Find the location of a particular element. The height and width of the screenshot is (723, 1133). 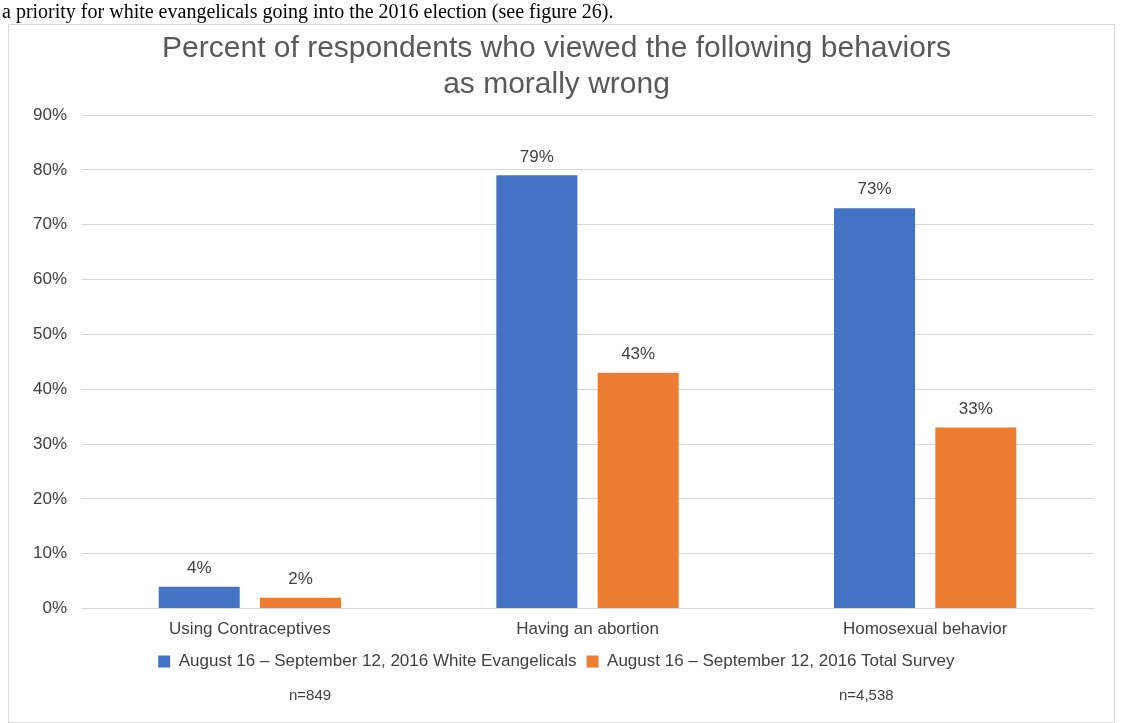

y-tick-label: 90% is located at coordinates (50, 114).